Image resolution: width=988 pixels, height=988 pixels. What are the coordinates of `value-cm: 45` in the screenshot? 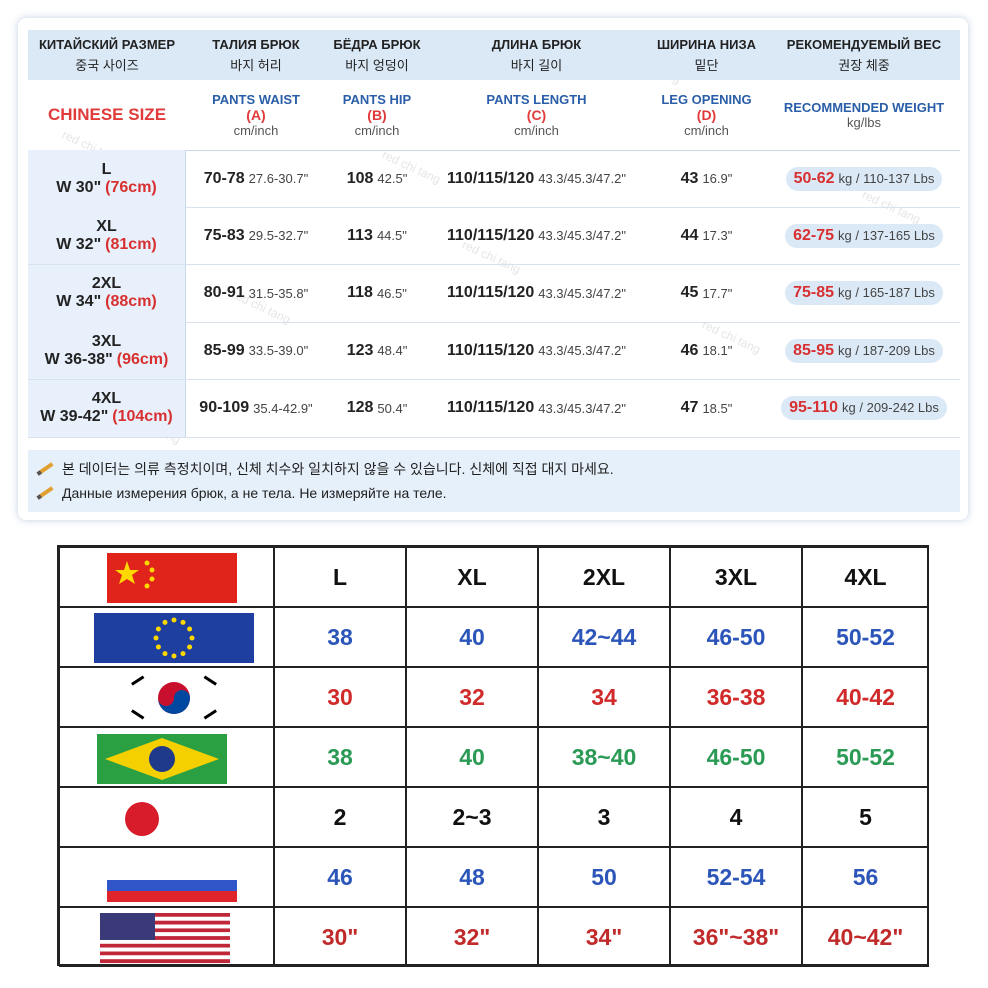 It's located at (689, 293).